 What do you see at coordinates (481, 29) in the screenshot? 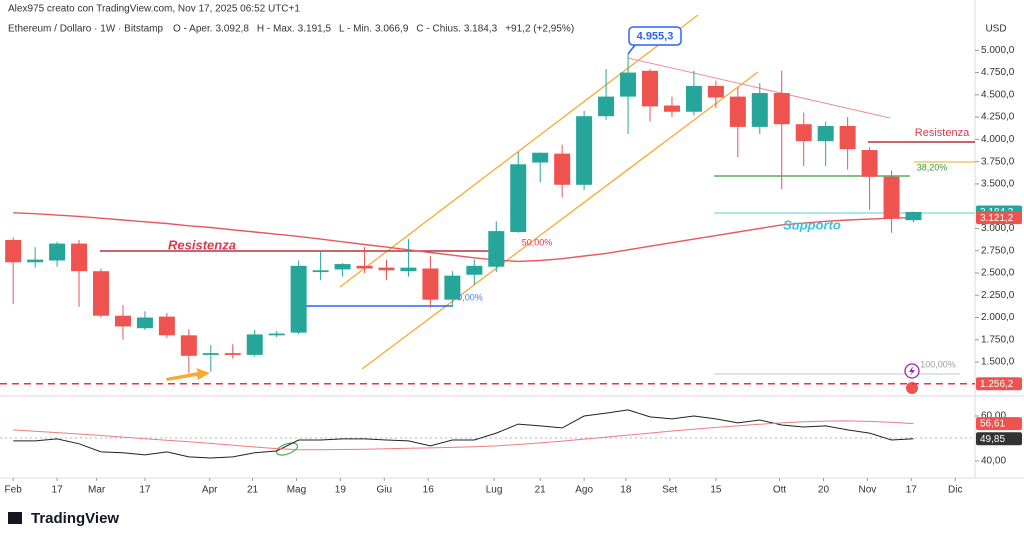
I see `legend-value: 3.184,3` at bounding box center [481, 29].